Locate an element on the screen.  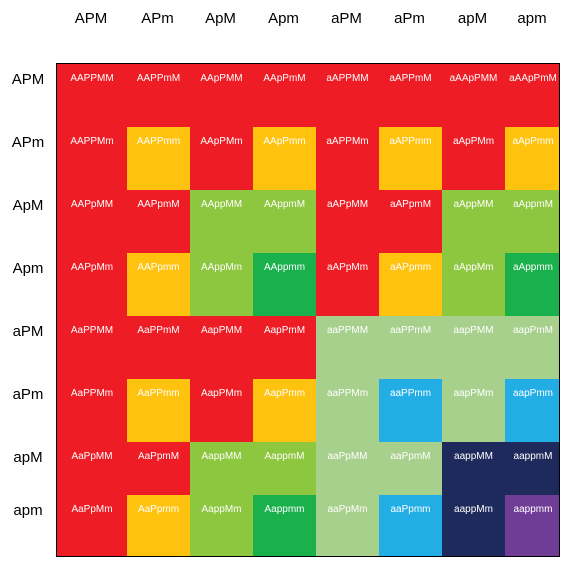
genotype-cell: aaPPmM is located at coordinates (410, 347).